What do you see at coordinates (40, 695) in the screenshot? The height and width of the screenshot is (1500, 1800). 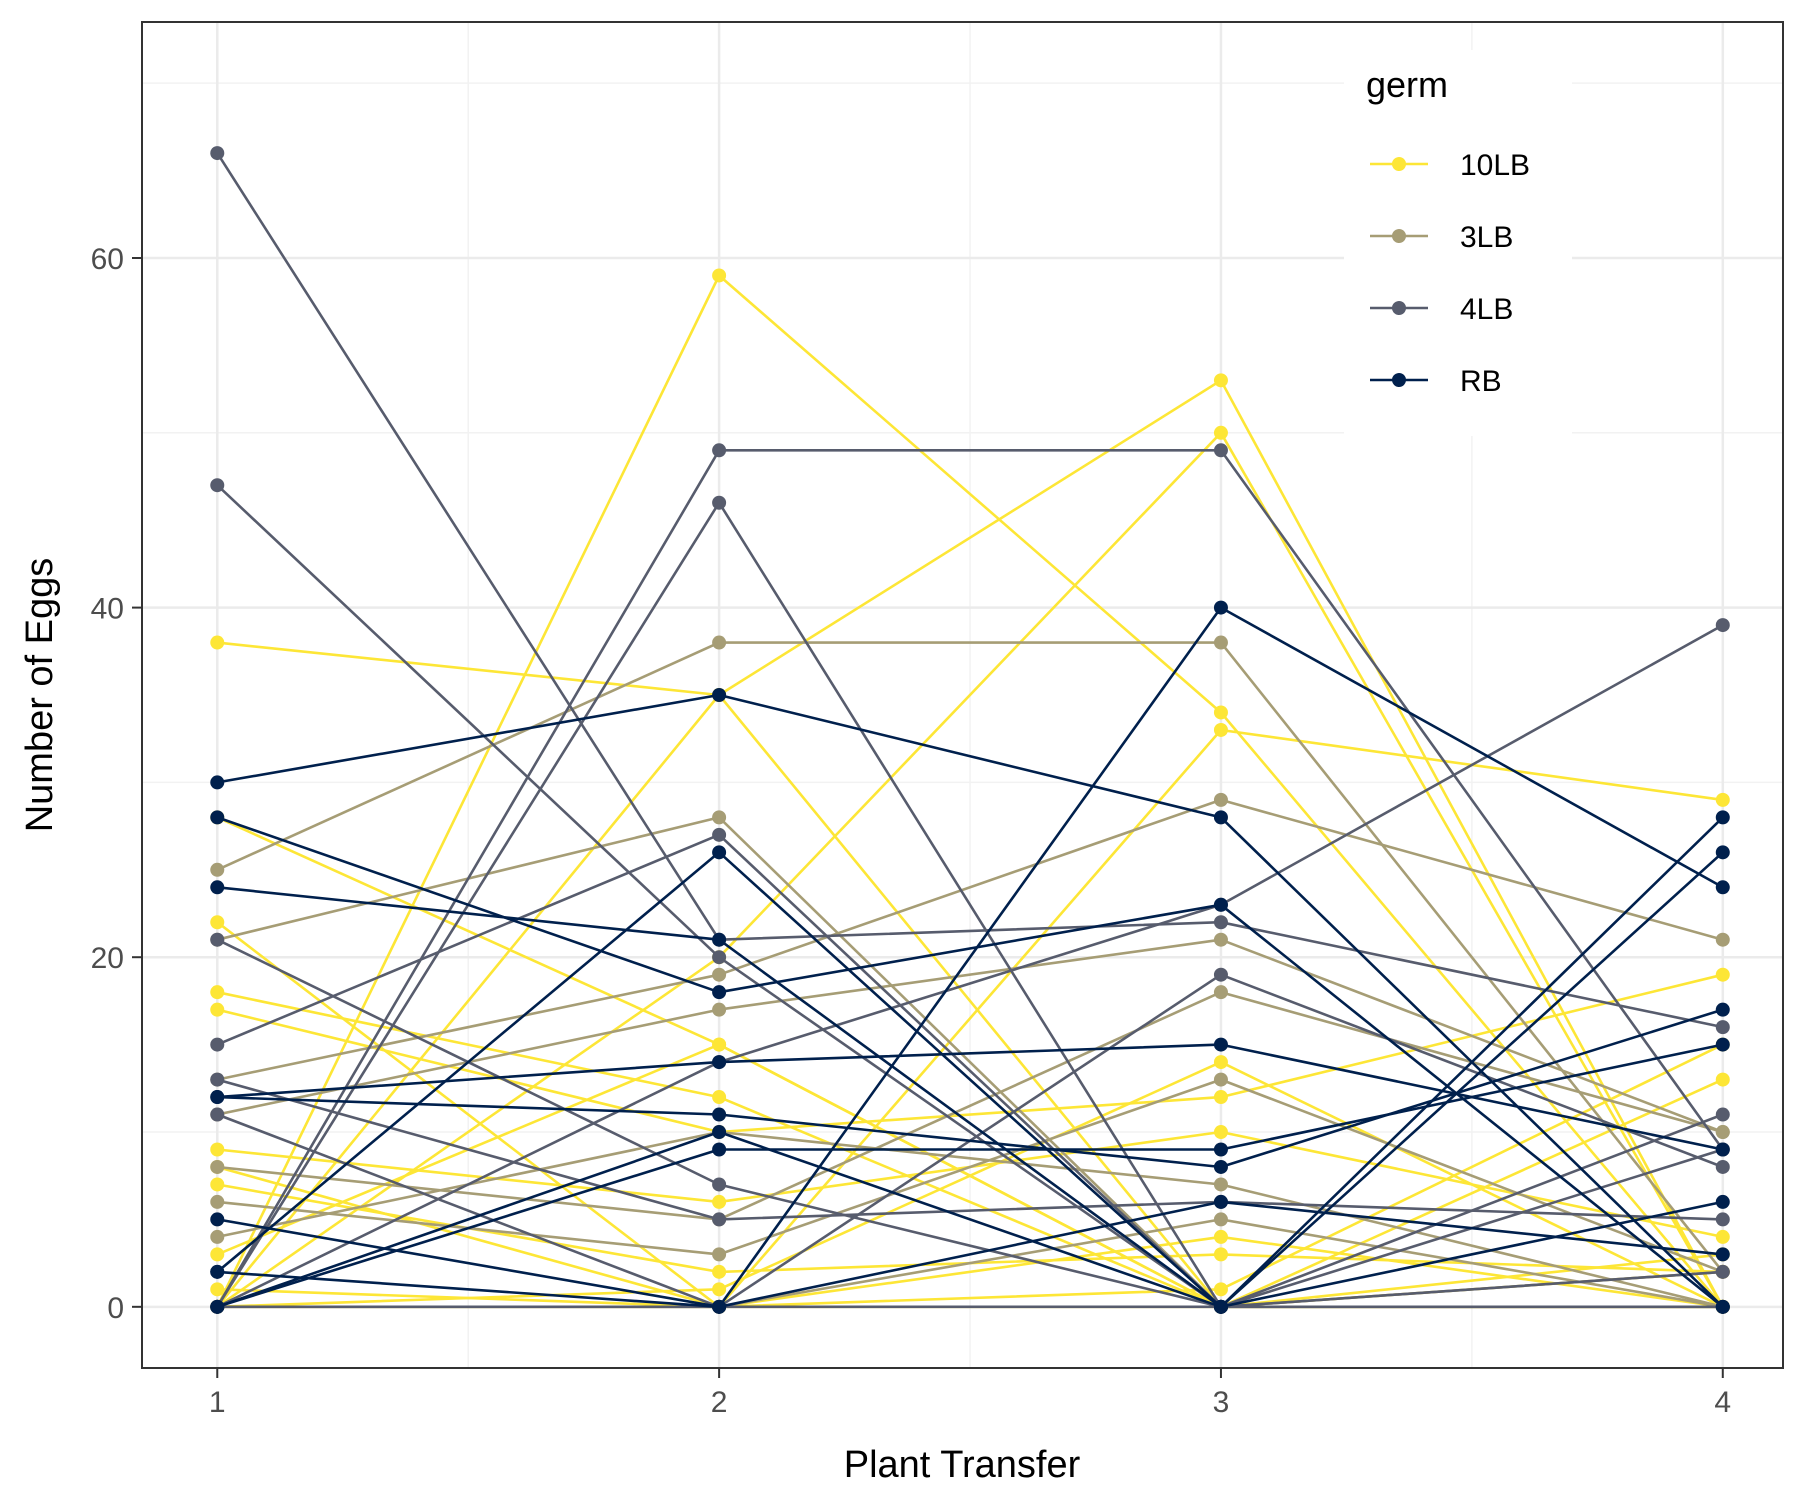 I see `y-axis-title: Number of Eggs` at bounding box center [40, 695].